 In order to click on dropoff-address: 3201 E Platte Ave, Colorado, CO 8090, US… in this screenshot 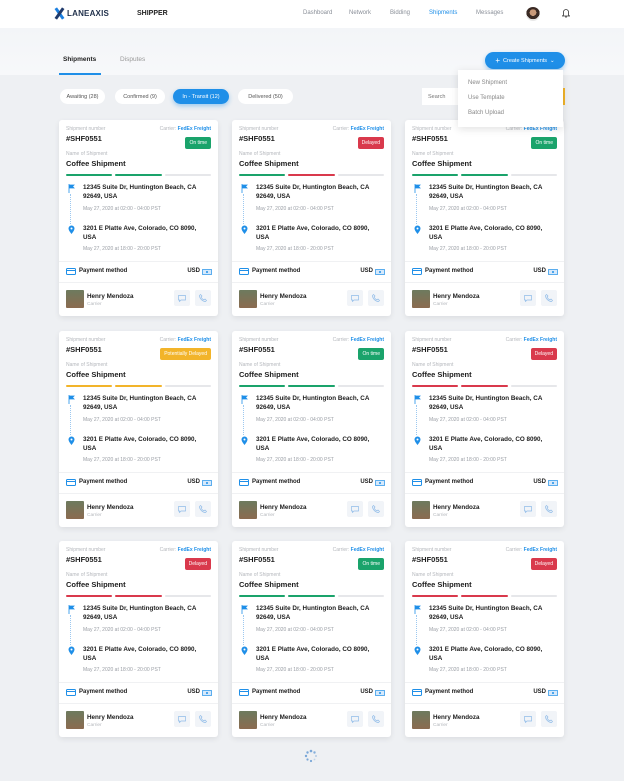, I will do `click(313, 444)`.